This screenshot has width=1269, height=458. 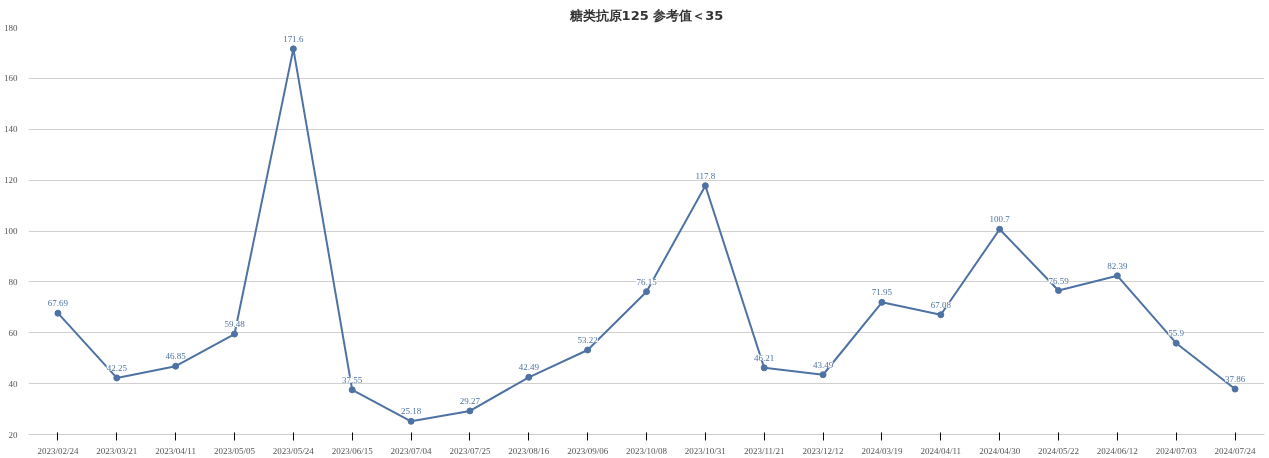 What do you see at coordinates (13, 383) in the screenshot?
I see `y-tick-label: 40` at bounding box center [13, 383].